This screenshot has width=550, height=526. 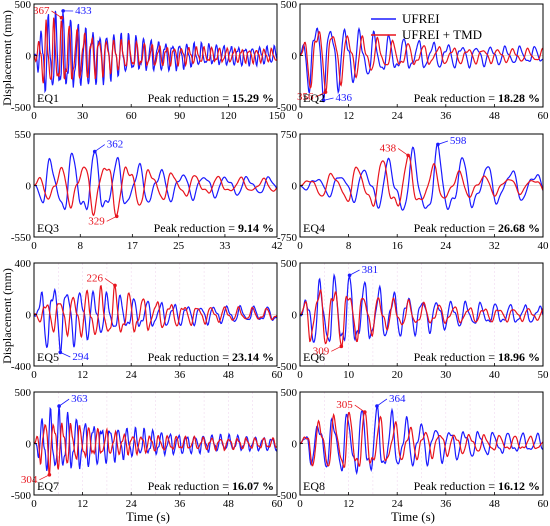 I want to click on x-tick-label: 33, so click(x=225, y=246).